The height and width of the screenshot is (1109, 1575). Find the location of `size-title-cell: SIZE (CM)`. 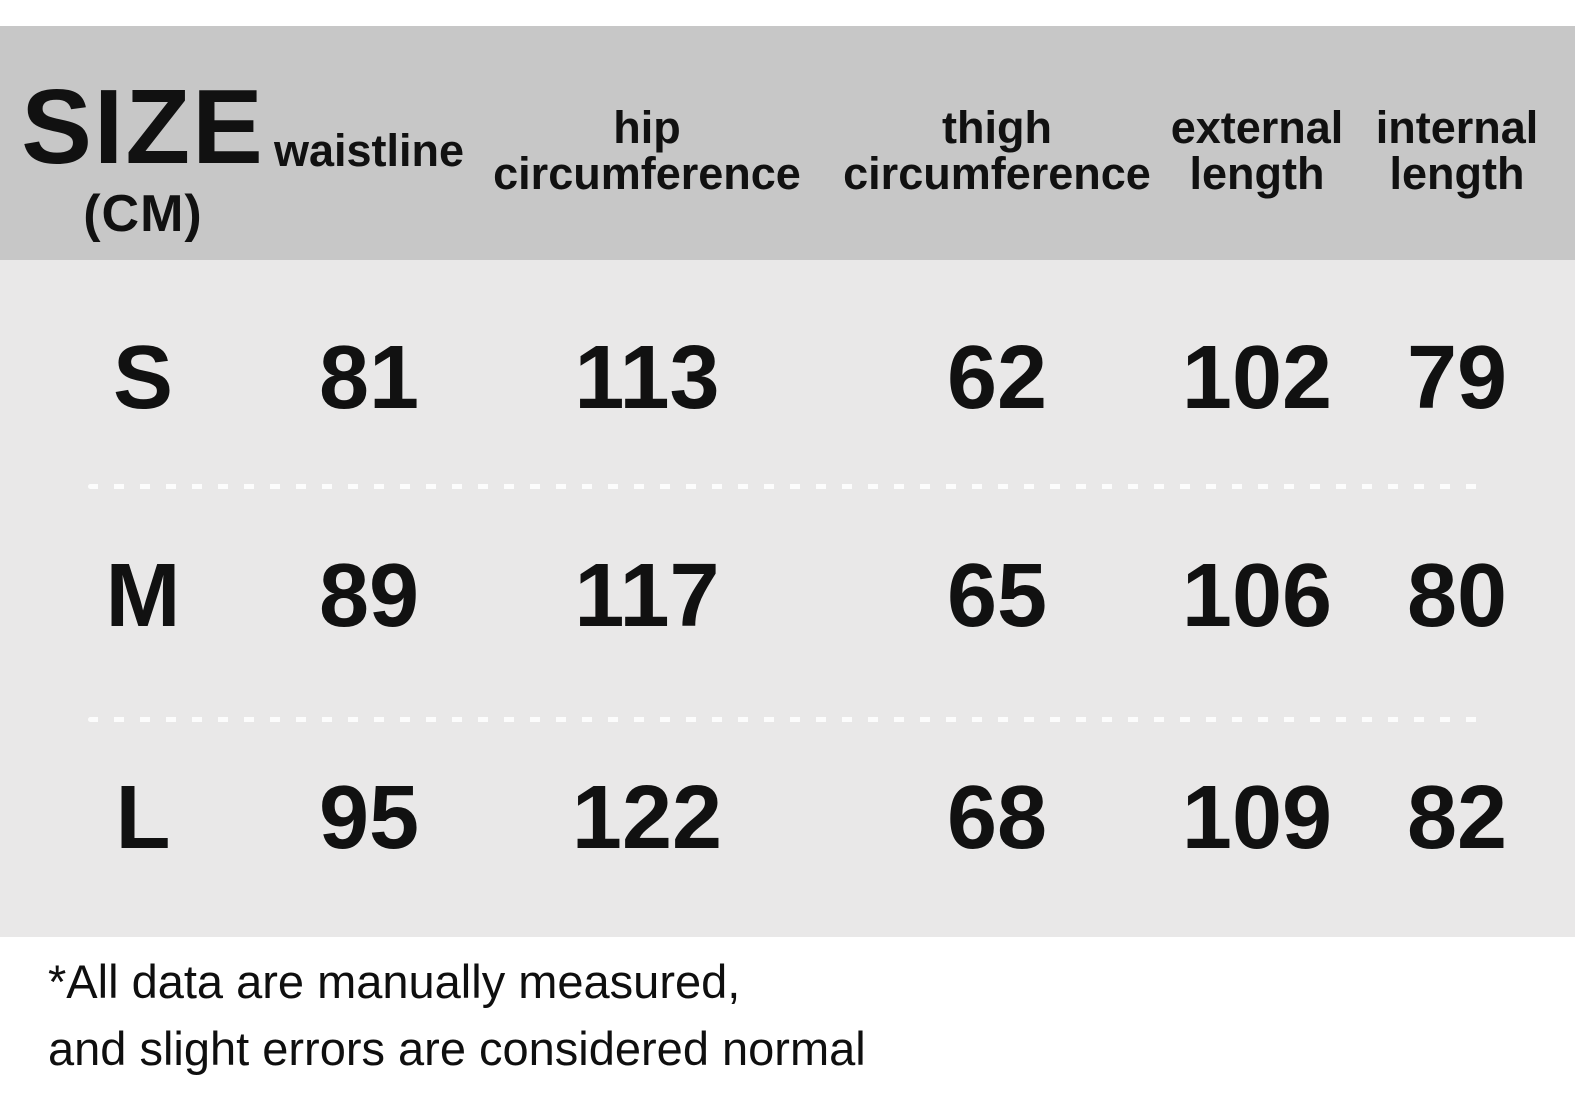

size-title-cell: SIZE (CM) is located at coordinates (143, 143).